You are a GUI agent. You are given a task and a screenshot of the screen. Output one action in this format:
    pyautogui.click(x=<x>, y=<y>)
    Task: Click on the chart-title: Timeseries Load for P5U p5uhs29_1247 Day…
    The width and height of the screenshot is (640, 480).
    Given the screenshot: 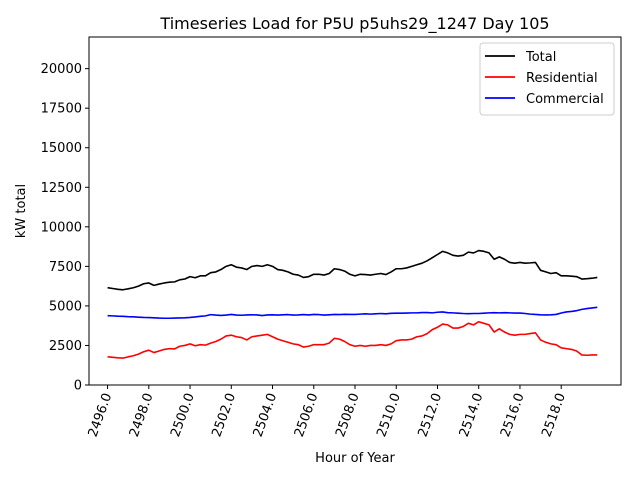 What is the action you would take?
    pyautogui.click(x=354, y=24)
    